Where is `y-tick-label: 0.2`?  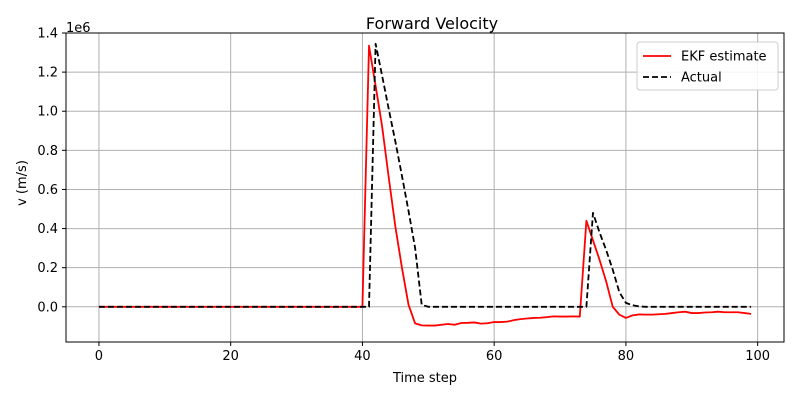
y-tick-label: 0.2 is located at coordinates (47, 268).